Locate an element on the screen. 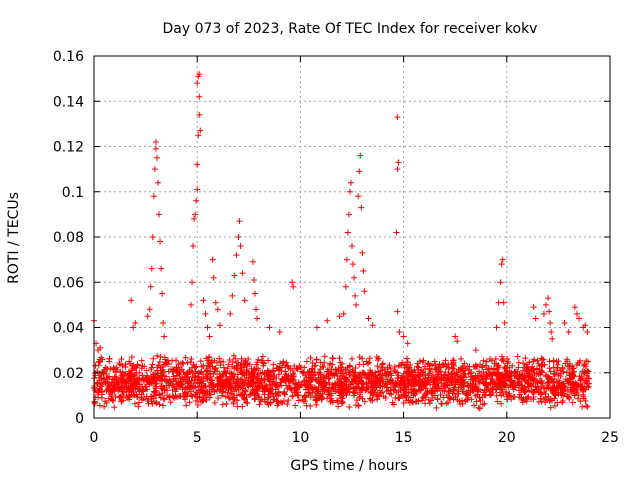  y-tick-label: 0.16 is located at coordinates (68, 57).